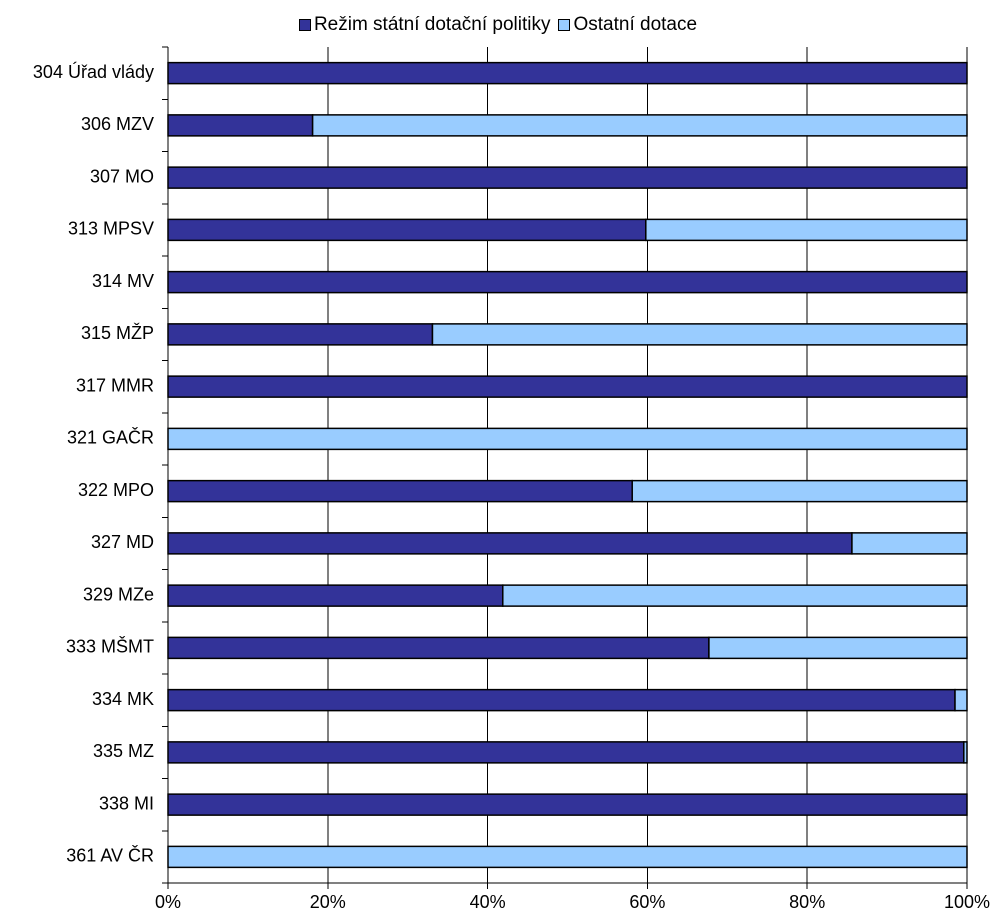  I want to click on y-tick-label-10: 329 MZe, so click(118, 594).